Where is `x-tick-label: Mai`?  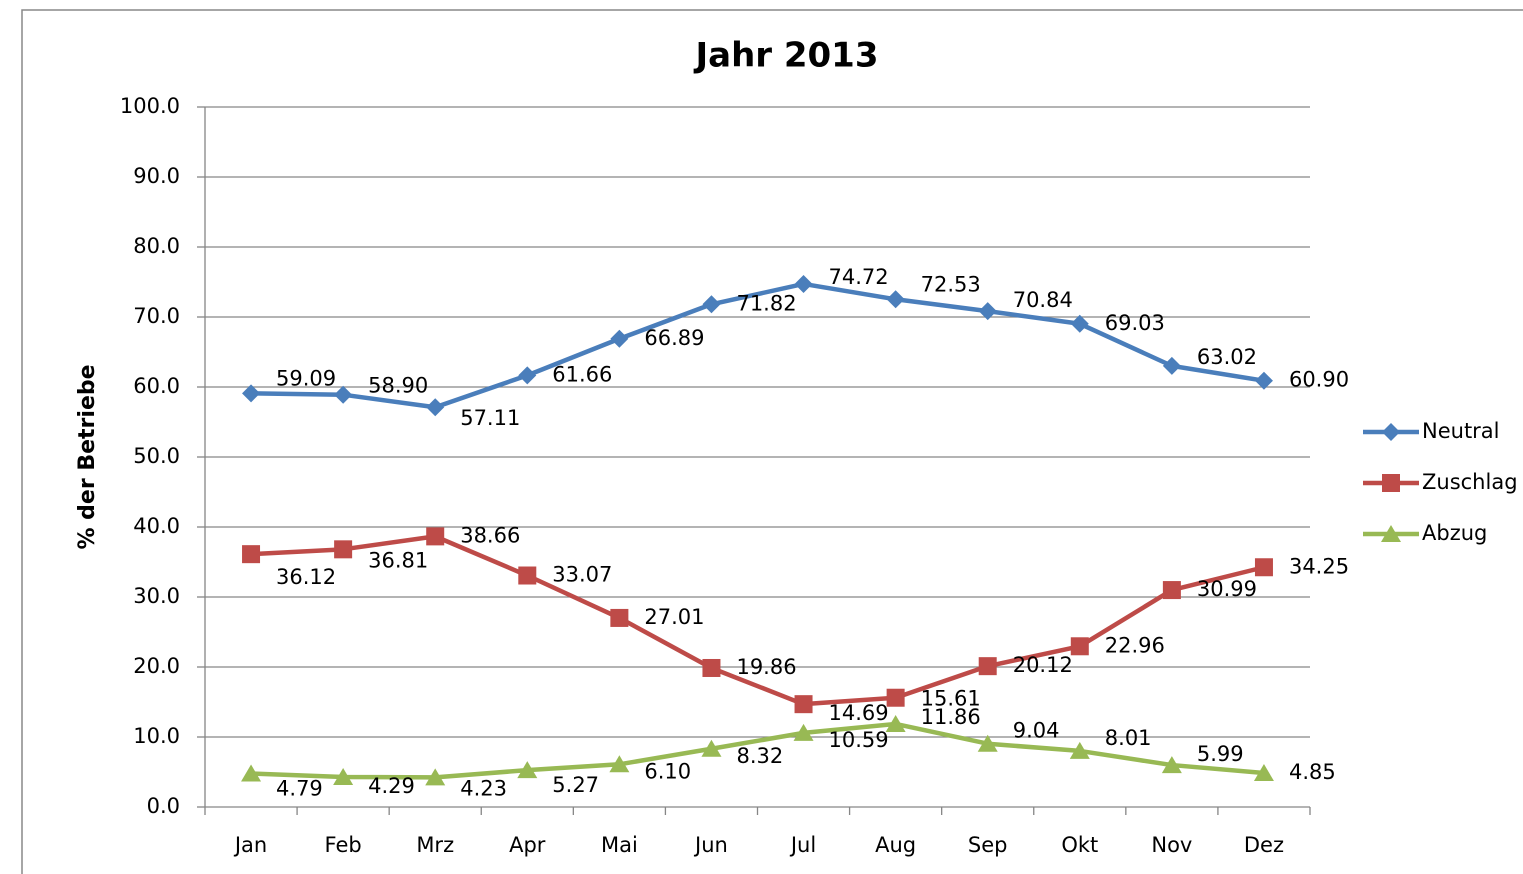 x-tick-label: Mai is located at coordinates (619, 845).